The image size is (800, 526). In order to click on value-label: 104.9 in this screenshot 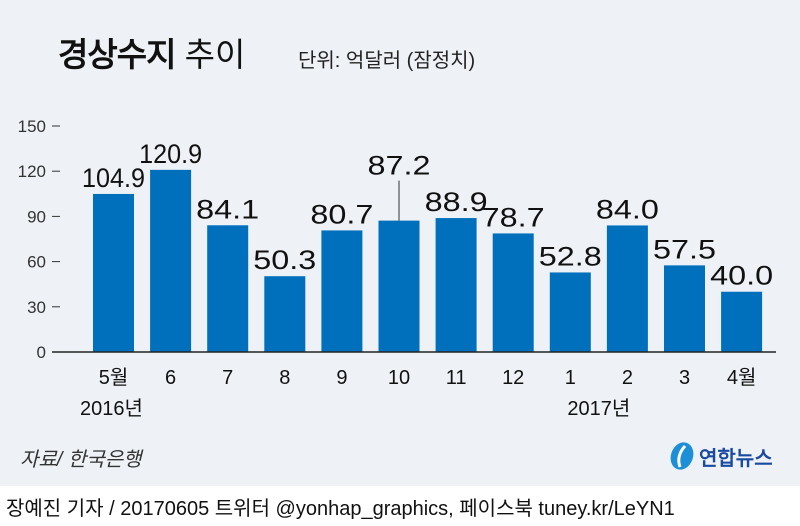, I will do `click(113, 178)`.